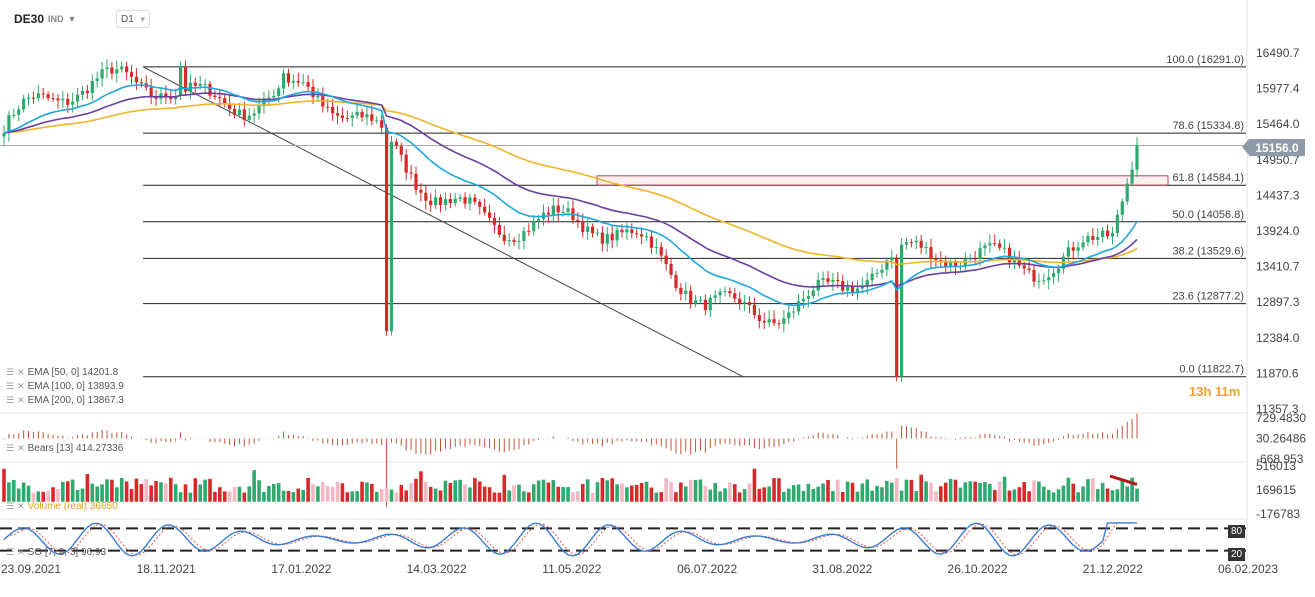  Describe the element at coordinates (1211, 370) in the screenshot. I see `fib-level-label: 0.0 (11822.7)` at that location.